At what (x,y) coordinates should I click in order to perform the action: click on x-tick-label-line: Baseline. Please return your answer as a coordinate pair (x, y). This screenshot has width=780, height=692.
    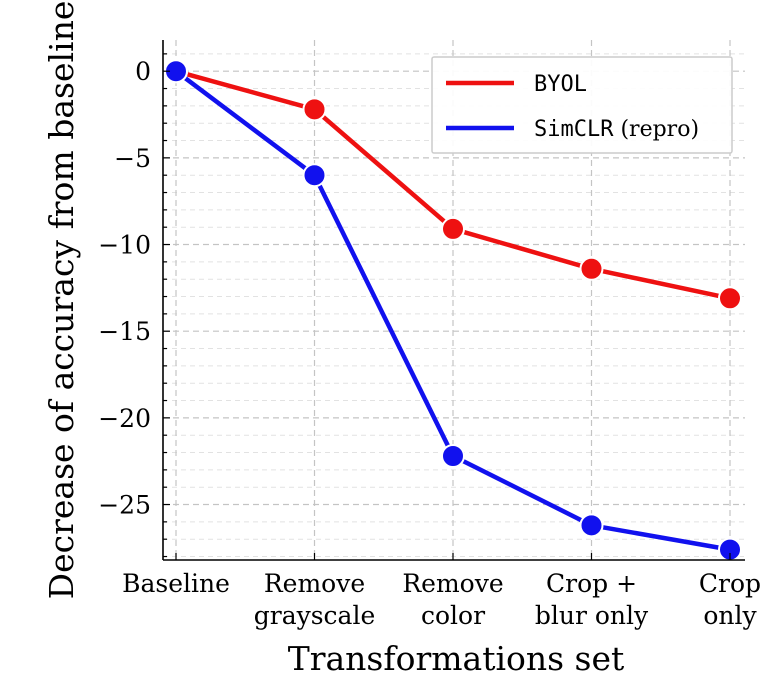
    Looking at the image, I should click on (176, 583).